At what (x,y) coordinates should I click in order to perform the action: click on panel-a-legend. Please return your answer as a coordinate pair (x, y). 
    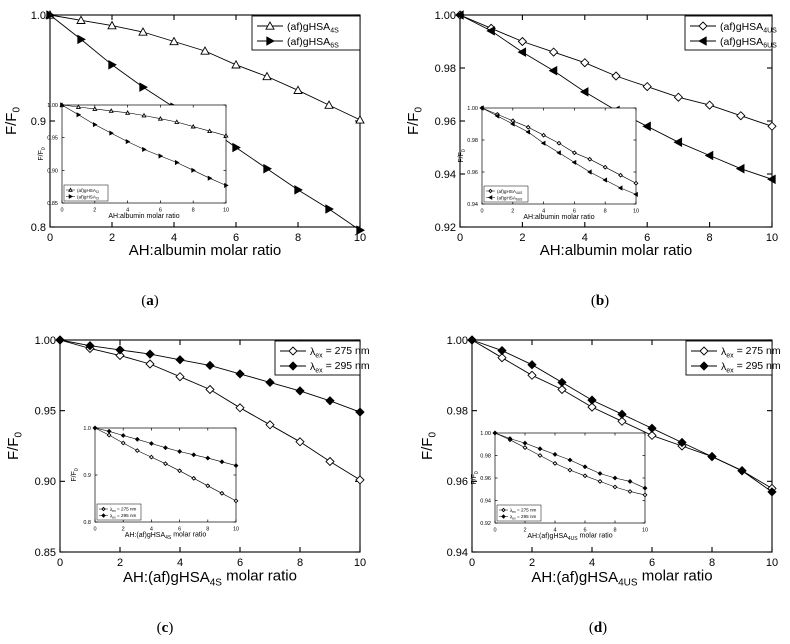
    Looking at the image, I should click on (306, 33).